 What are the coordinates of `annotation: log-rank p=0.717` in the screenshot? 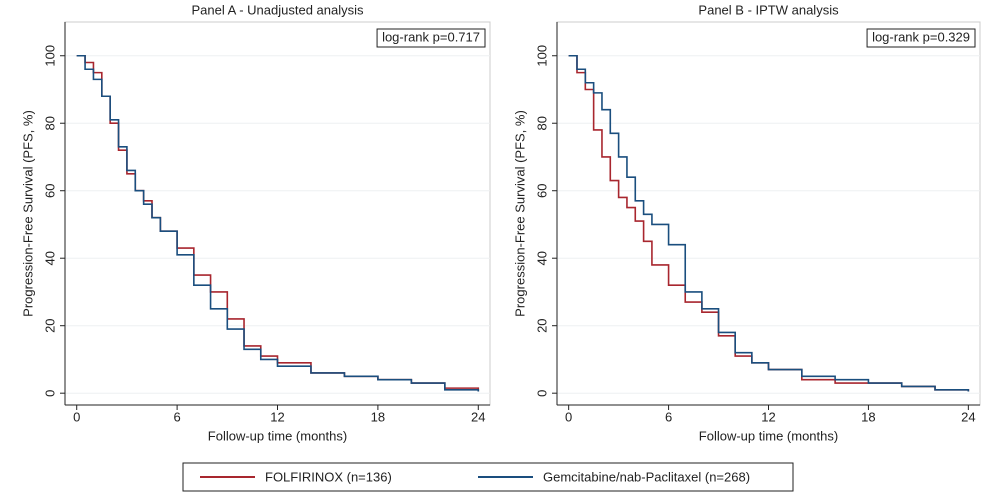 It's located at (431, 36).